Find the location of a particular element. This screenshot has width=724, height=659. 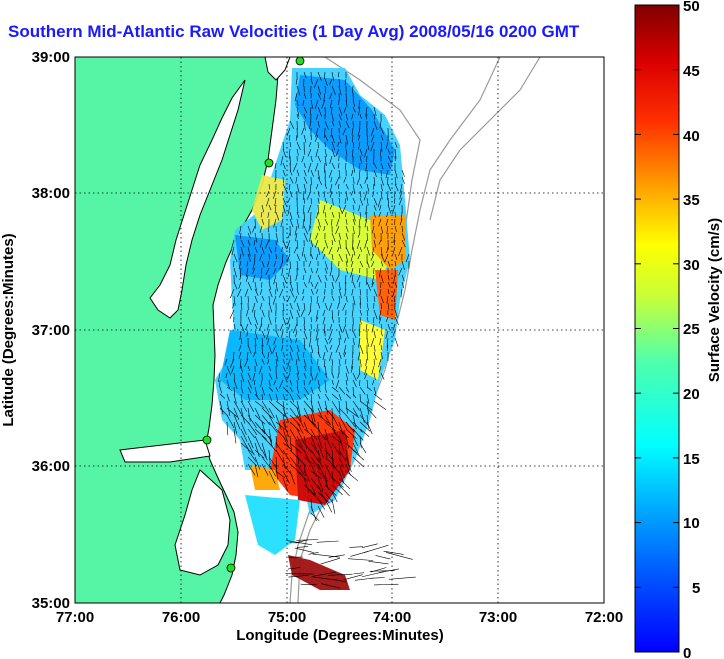

y-tick-label: 38:00 is located at coordinates (51, 193).